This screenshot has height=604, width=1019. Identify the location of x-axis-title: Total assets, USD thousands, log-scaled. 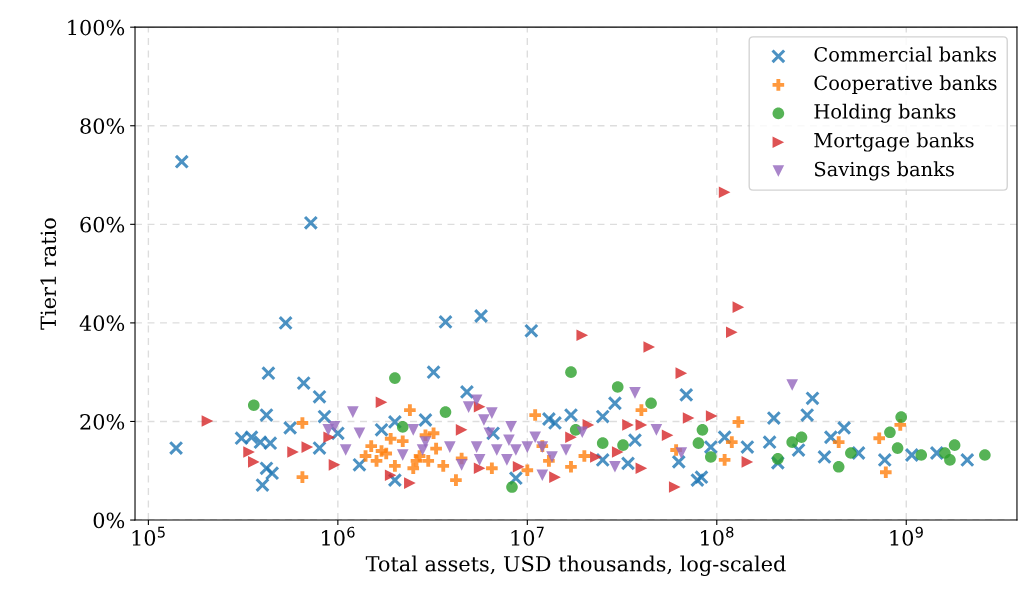
(575, 565).